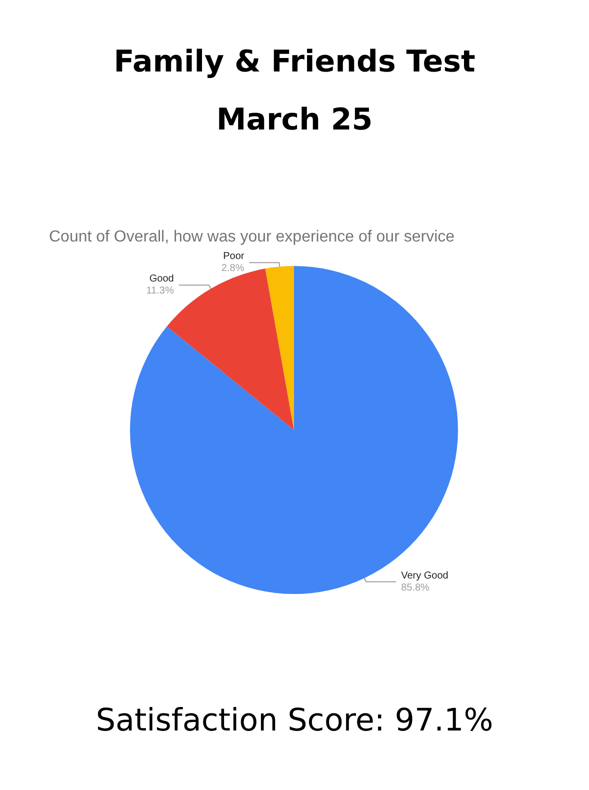 This screenshot has width=589, height=790. I want to click on slice-label: Good, so click(161, 279).